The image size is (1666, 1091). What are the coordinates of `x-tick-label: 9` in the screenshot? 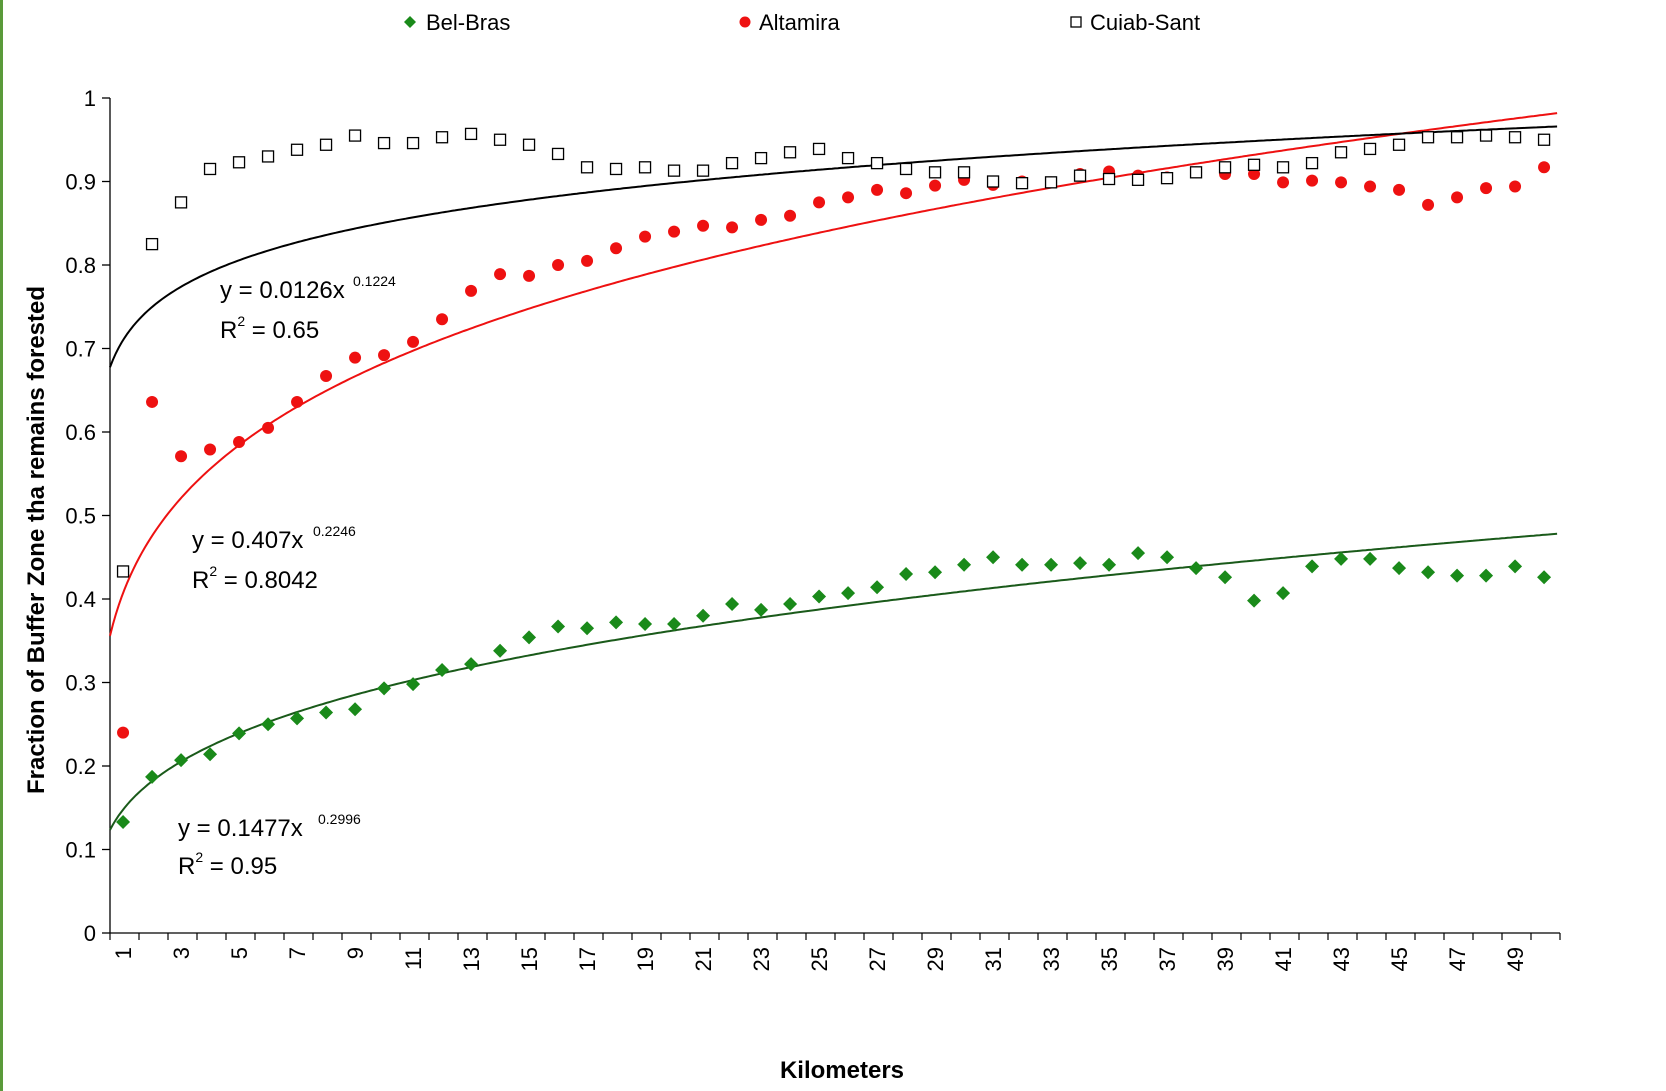 It's located at (355, 953).